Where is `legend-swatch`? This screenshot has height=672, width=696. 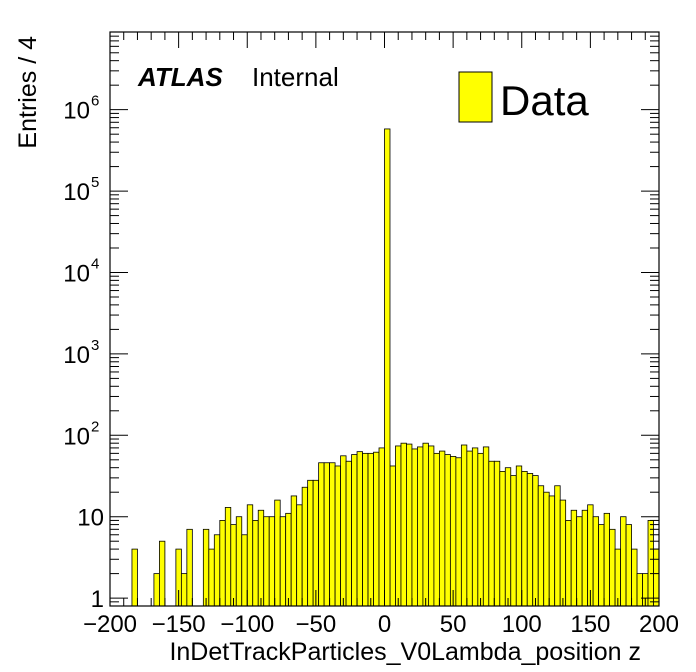 legend-swatch is located at coordinates (475, 97).